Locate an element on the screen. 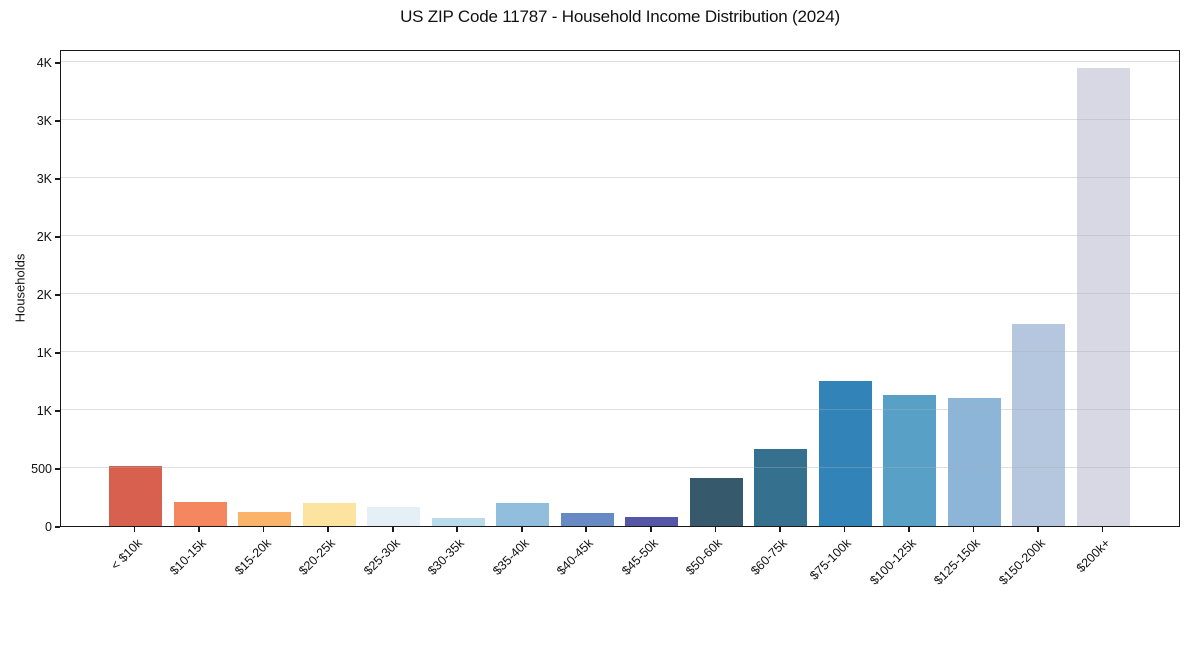 The image size is (1189, 652). y-tick-label-1500: 1K is located at coordinates (44, 352).